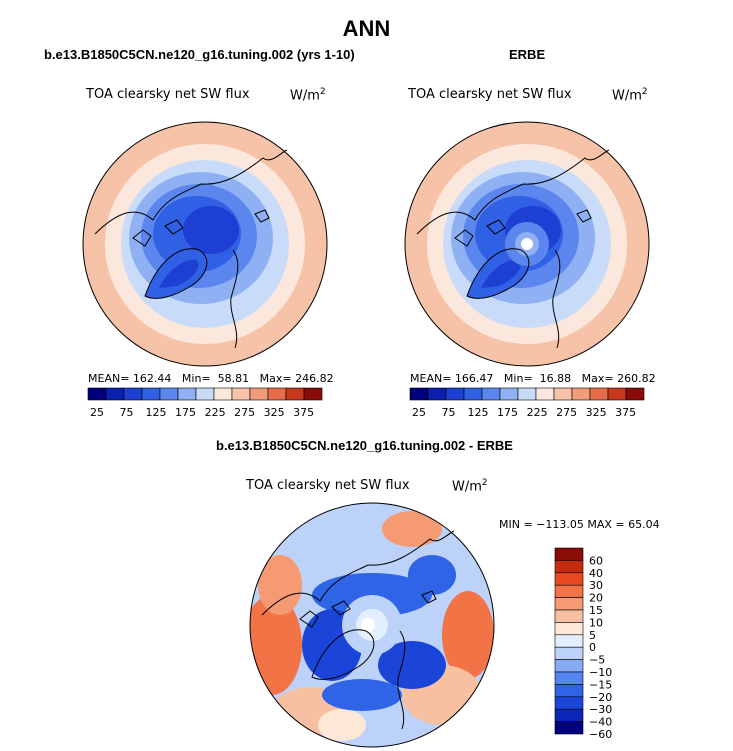 This screenshot has width=733, height=751. I want to click on colorbar-tick-label: 15, so click(596, 610).